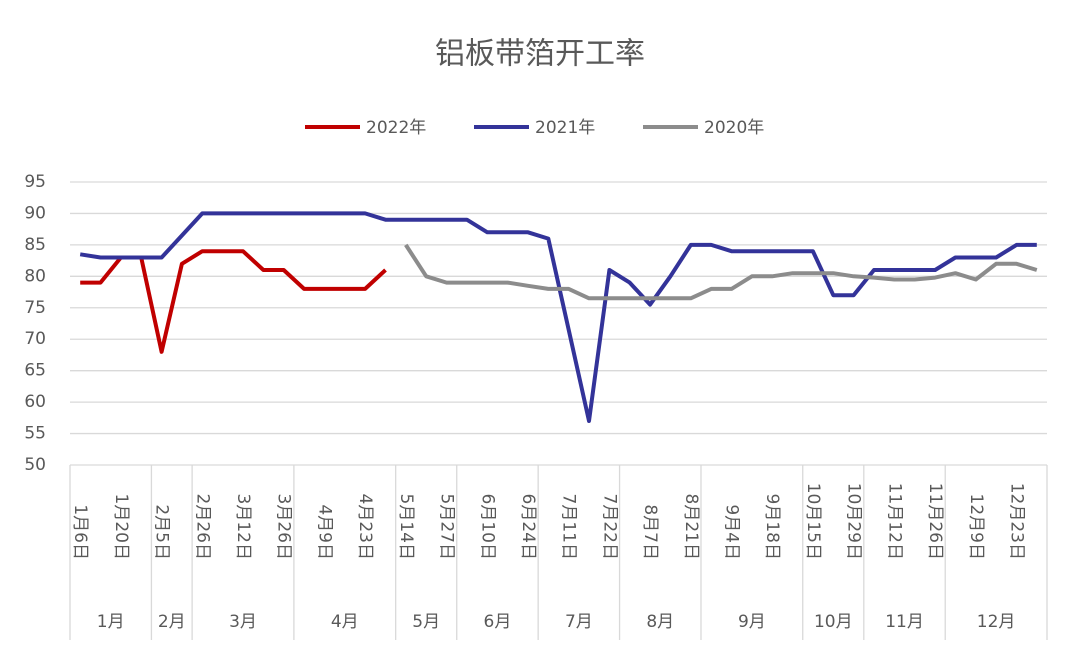 The image size is (1080, 656). Describe the element at coordinates (324, 532) in the screenshot. I see `x-tick-label: 4月9日` at that location.